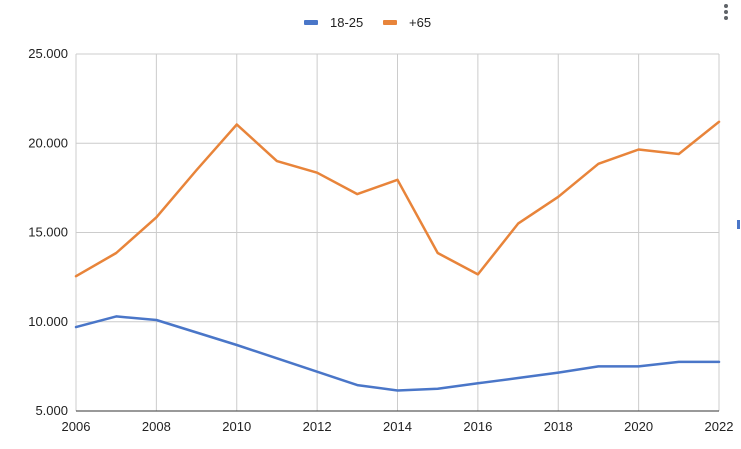 The width and height of the screenshot is (741, 449). What do you see at coordinates (48, 142) in the screenshot?
I see `y-tick-label: 20.000` at bounding box center [48, 142].